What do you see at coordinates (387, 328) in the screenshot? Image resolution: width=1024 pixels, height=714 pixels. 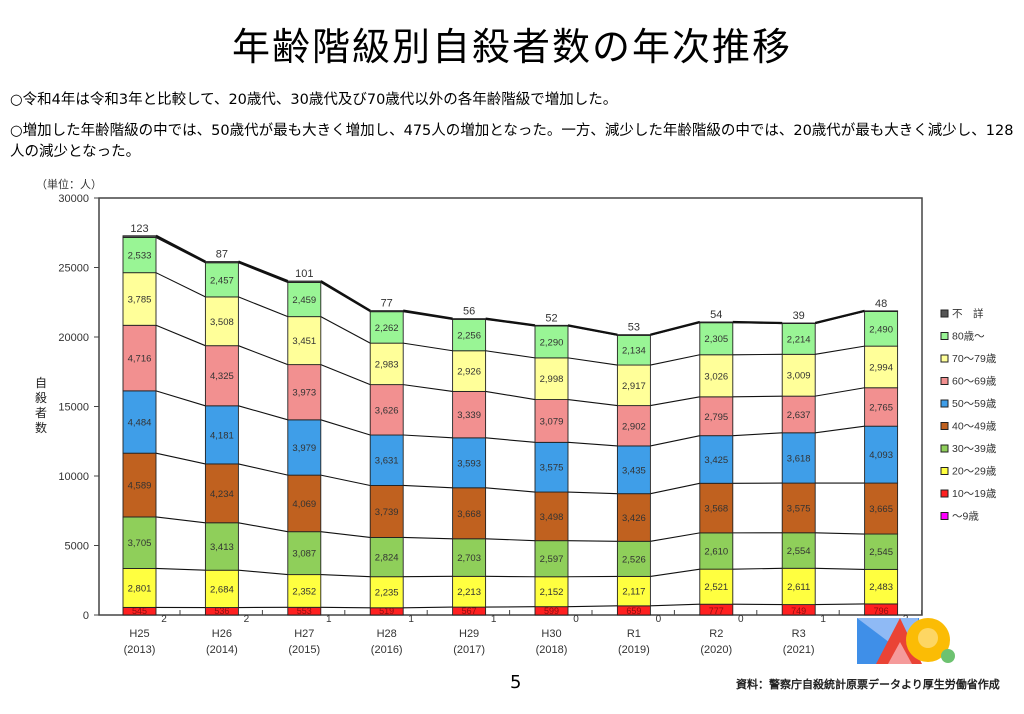 I see `data-label: 2,262` at bounding box center [387, 328].